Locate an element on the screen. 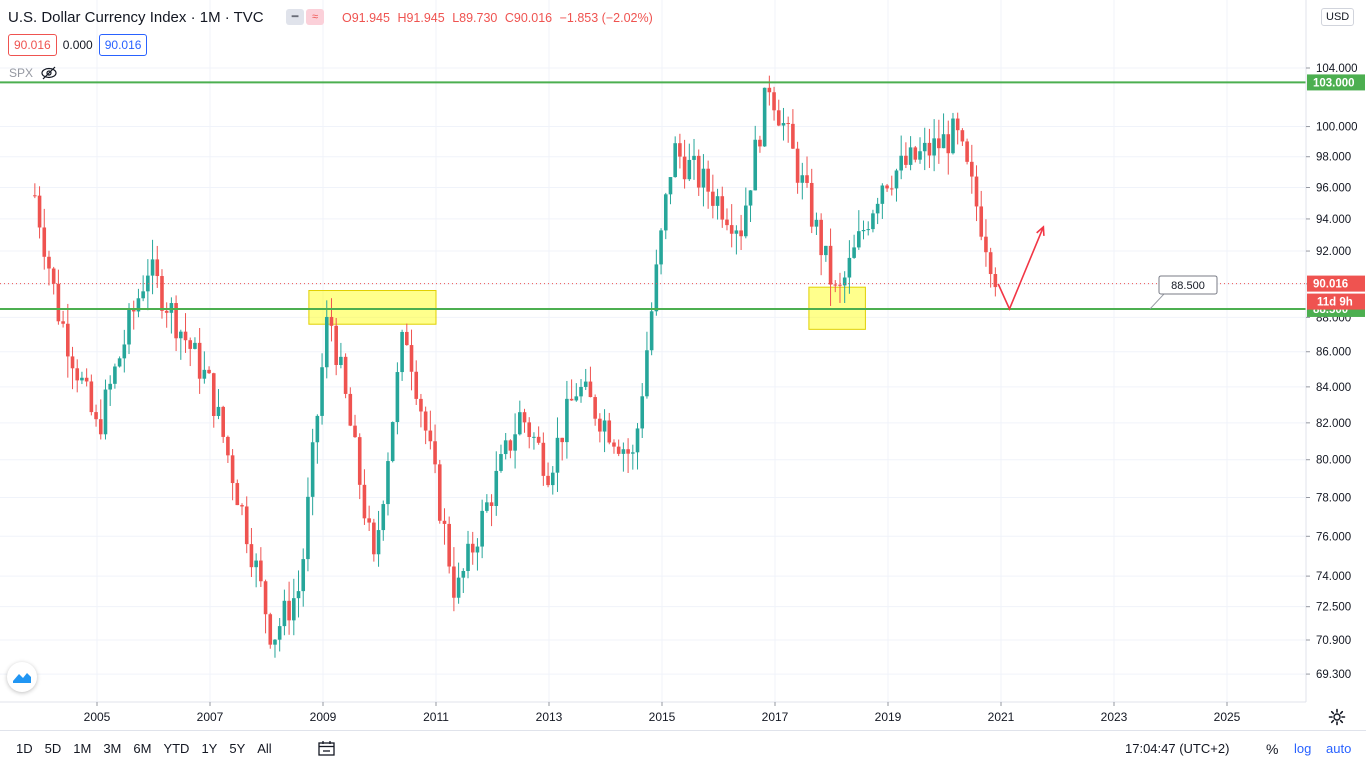 This screenshot has height=769, width=1366. range-6m: 6M is located at coordinates (142, 748).